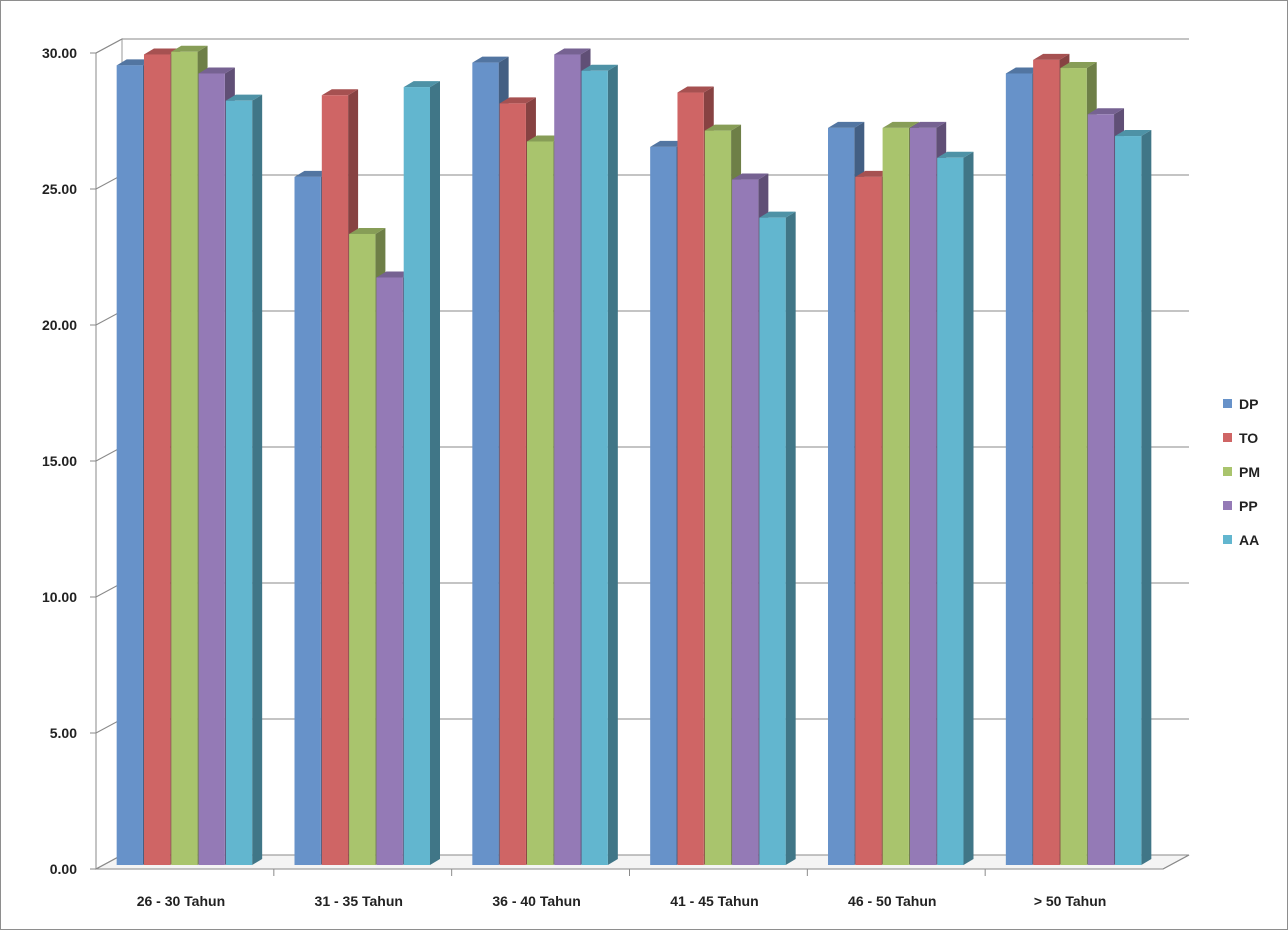  What do you see at coordinates (59, 461) in the screenshot?
I see `y-tick-label: 15.00` at bounding box center [59, 461].